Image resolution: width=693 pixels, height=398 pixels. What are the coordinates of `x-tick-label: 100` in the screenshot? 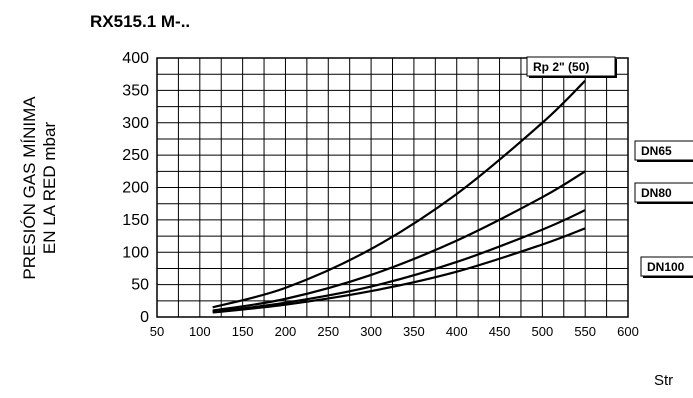 It's located at (200, 331).